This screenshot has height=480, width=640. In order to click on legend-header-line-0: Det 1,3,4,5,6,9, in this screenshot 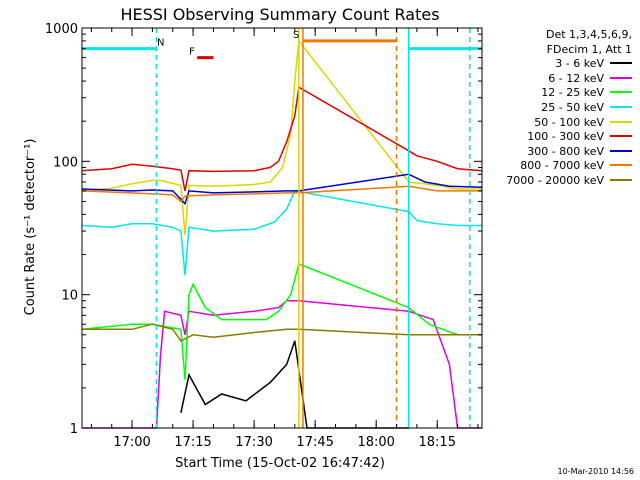, I will do `click(588, 34)`.